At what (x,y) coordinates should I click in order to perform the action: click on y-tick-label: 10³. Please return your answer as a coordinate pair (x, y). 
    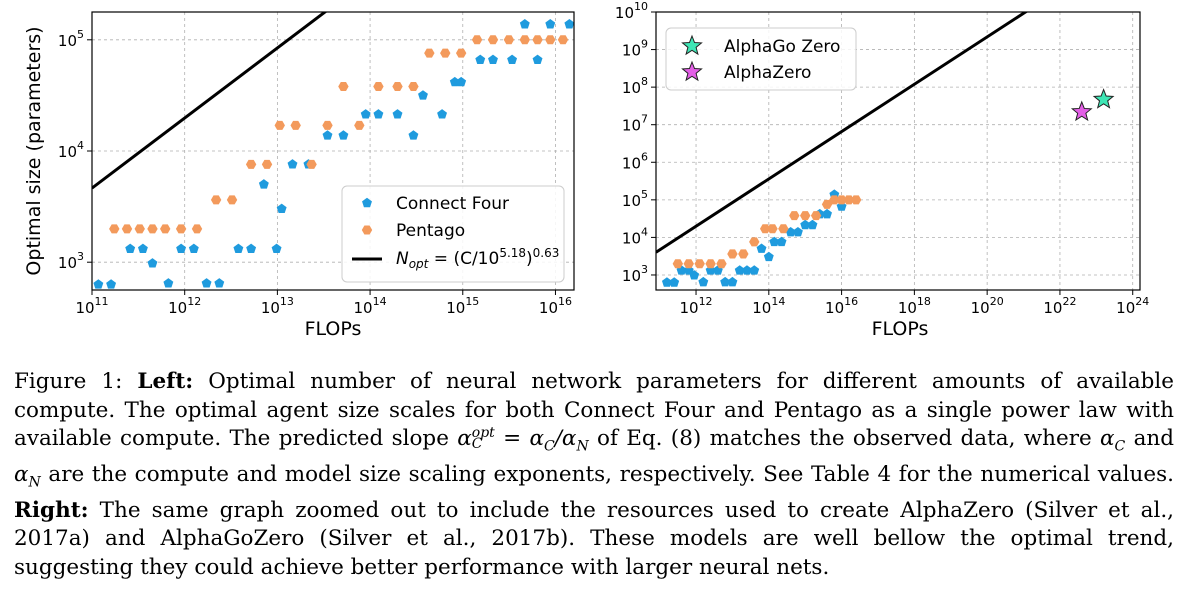
    Looking at the image, I should click on (635, 274).